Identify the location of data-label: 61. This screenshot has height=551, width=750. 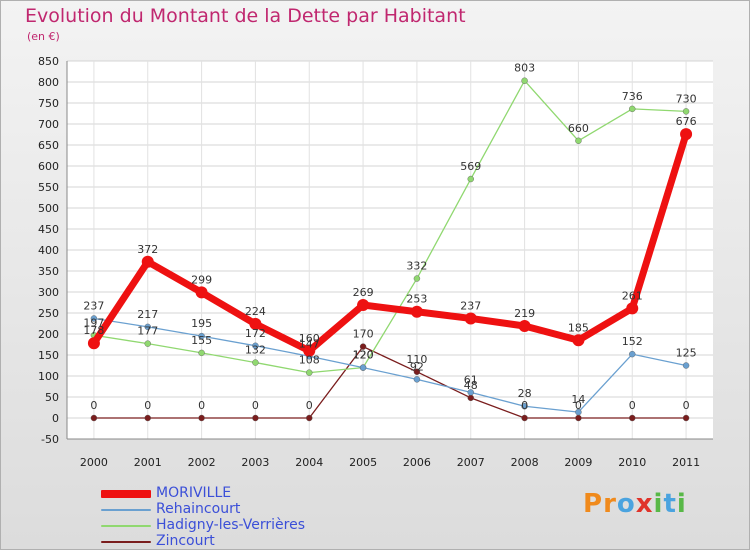
(471, 379).